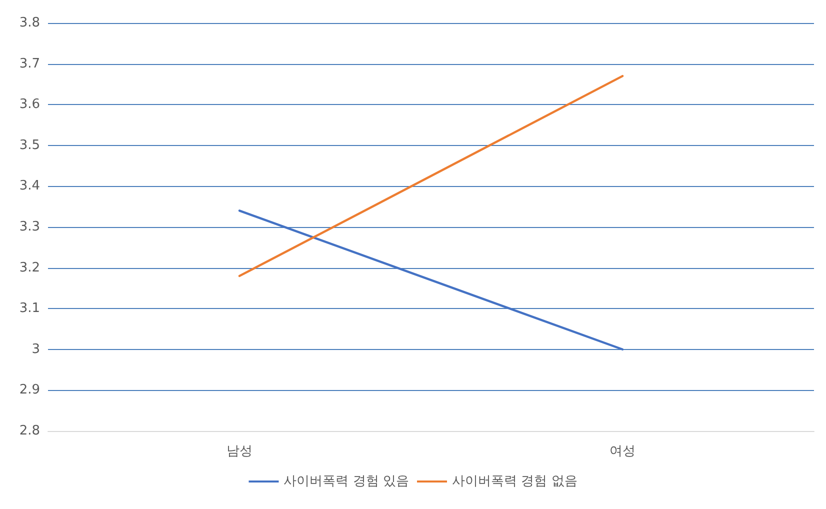 This screenshot has width=826, height=509. I want to click on y-tick-label: 3.1, so click(29, 308).